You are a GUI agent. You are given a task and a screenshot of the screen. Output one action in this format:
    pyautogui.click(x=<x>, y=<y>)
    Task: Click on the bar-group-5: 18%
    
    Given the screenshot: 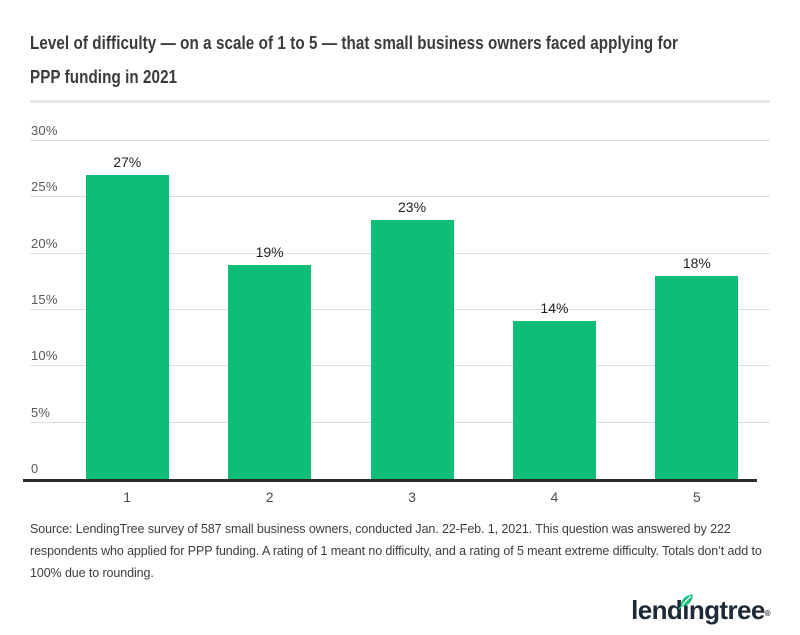 What is the action you would take?
    pyautogui.click(x=697, y=310)
    